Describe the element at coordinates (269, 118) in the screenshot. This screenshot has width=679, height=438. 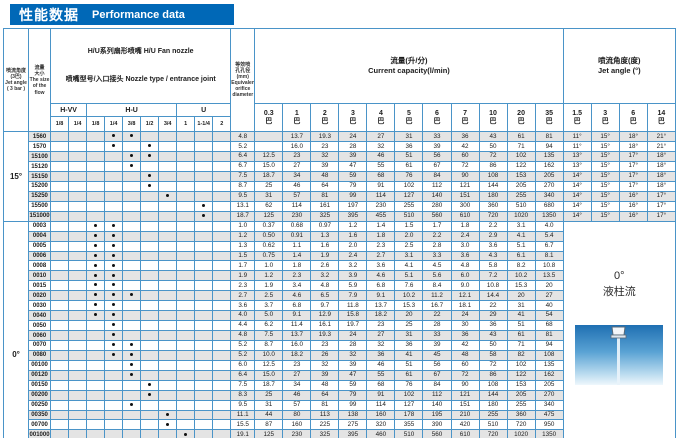
I see `pressure-header: 0.3 巴` at that location.